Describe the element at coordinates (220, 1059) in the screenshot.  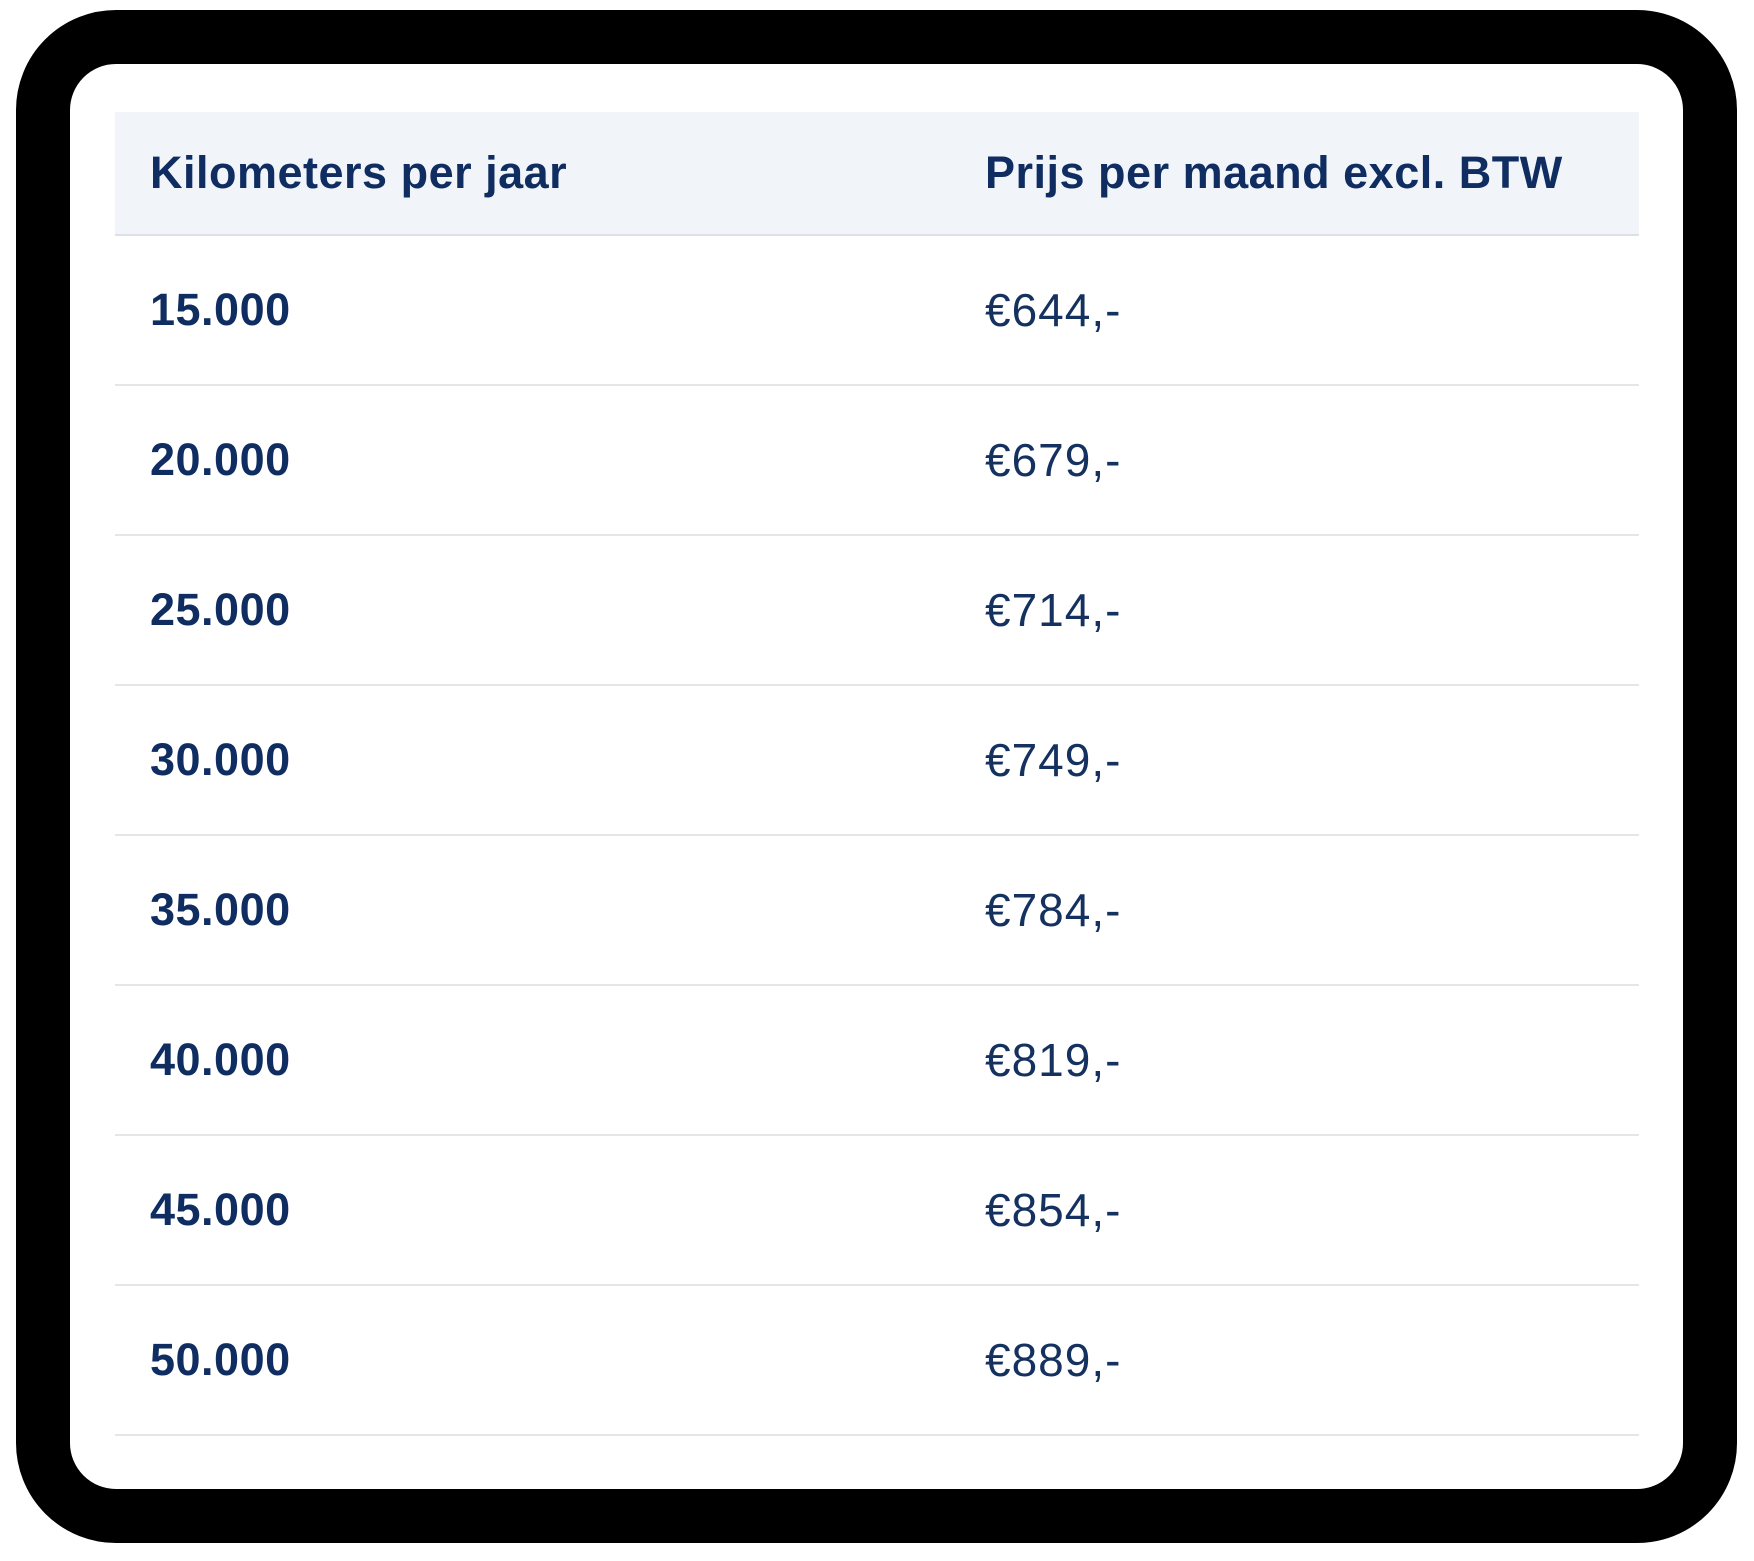
I see `km-value: 40.000` at that location.